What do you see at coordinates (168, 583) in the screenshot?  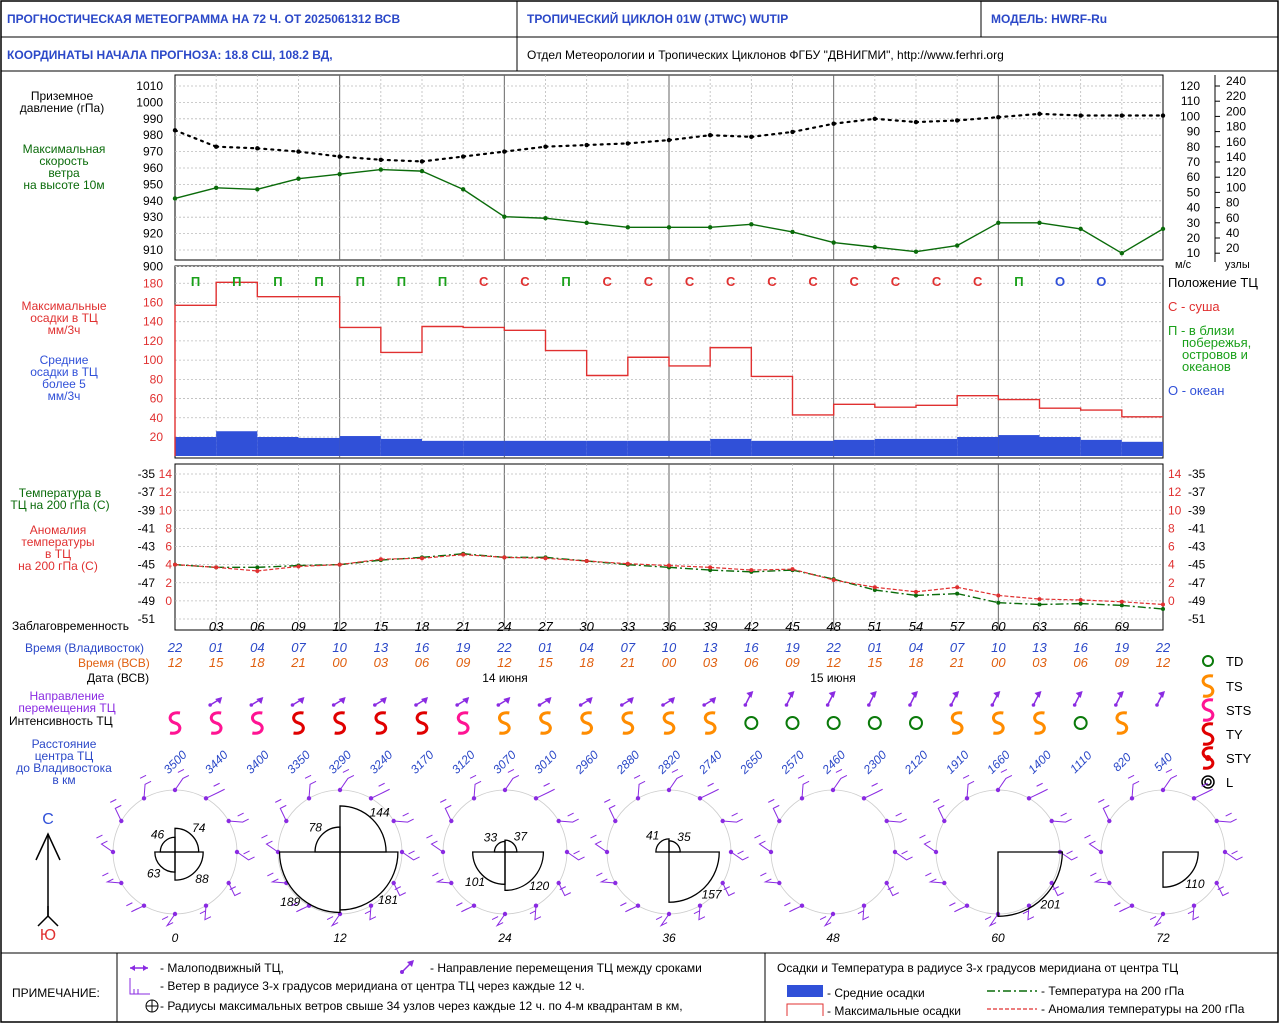 I see `anom-tick: 2` at bounding box center [168, 583].